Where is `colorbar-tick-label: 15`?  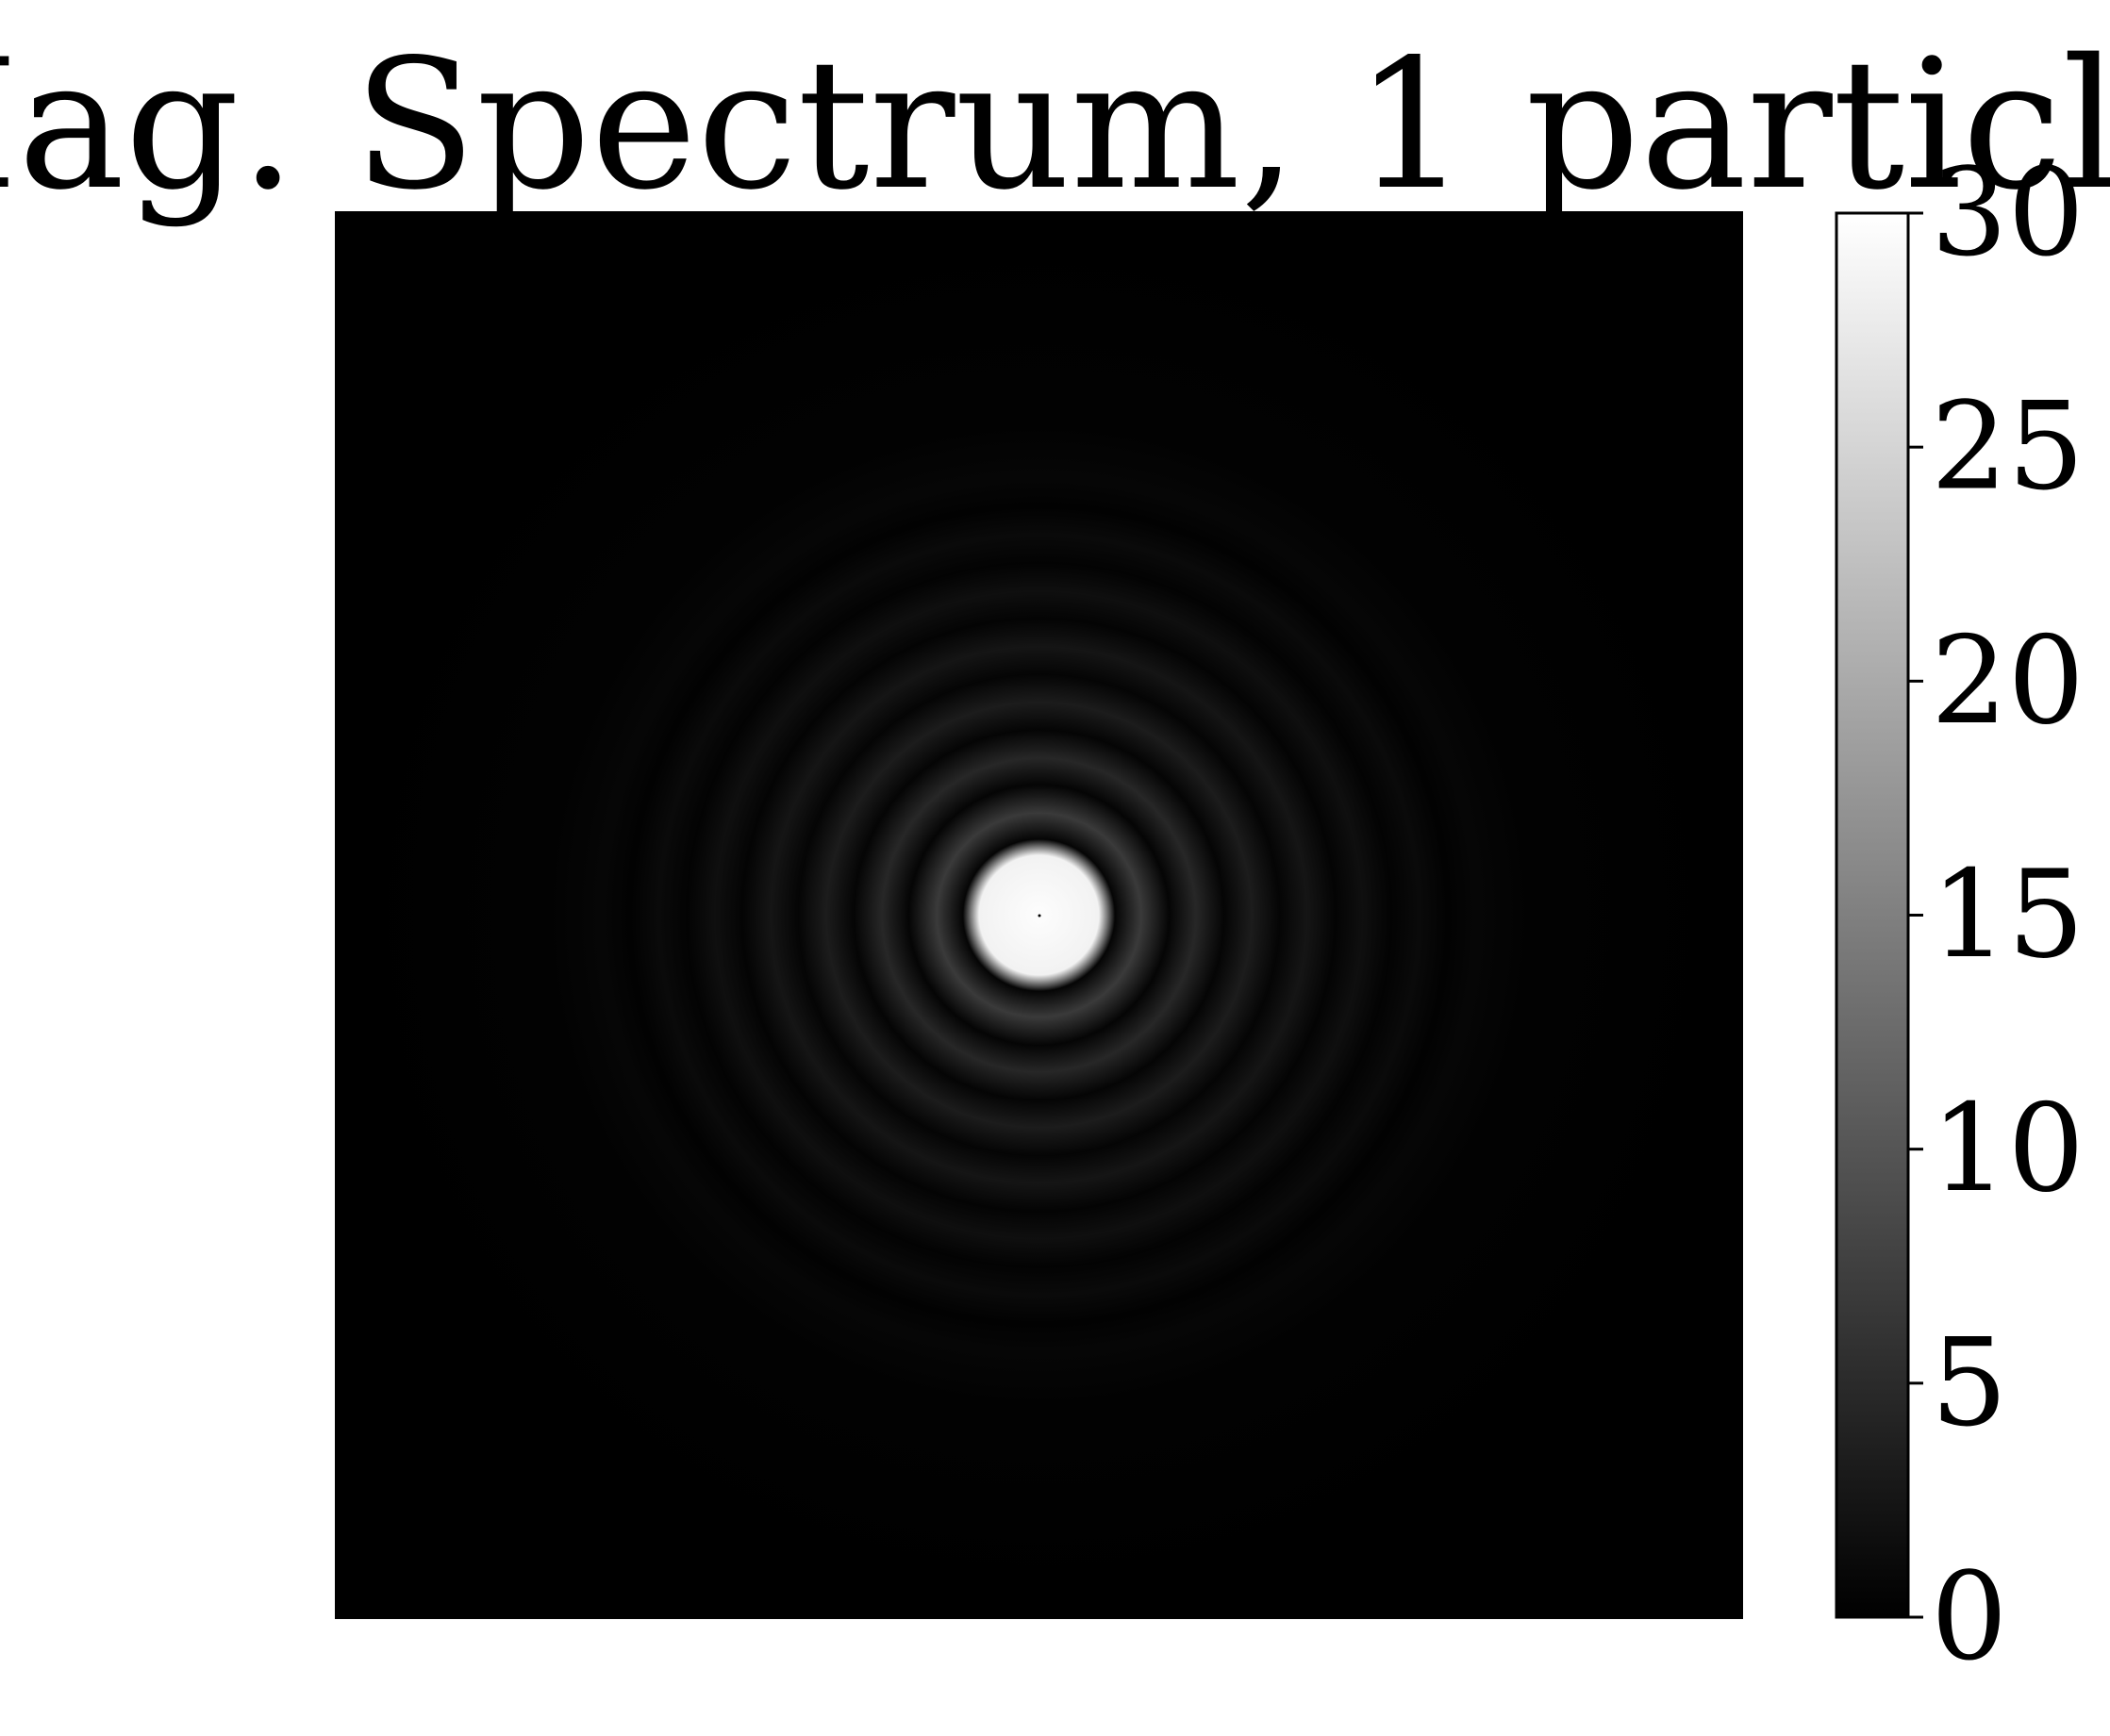
colorbar-tick-label: 15 is located at coordinates (2008, 915).